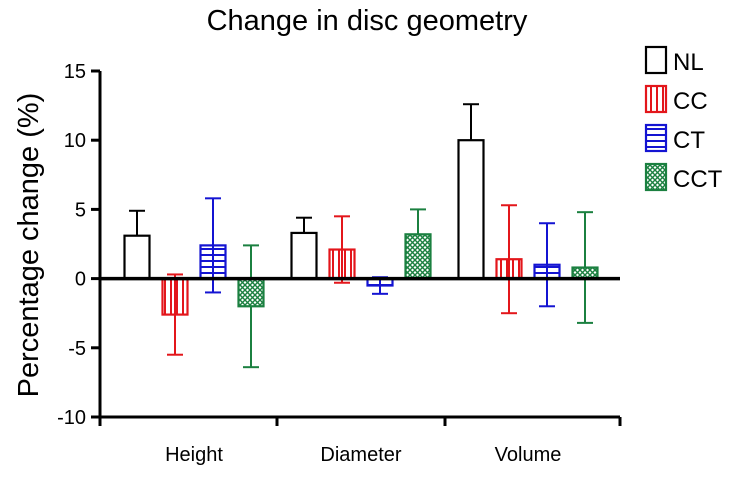  I want to click on x-category-label: Volume, so click(528, 455).